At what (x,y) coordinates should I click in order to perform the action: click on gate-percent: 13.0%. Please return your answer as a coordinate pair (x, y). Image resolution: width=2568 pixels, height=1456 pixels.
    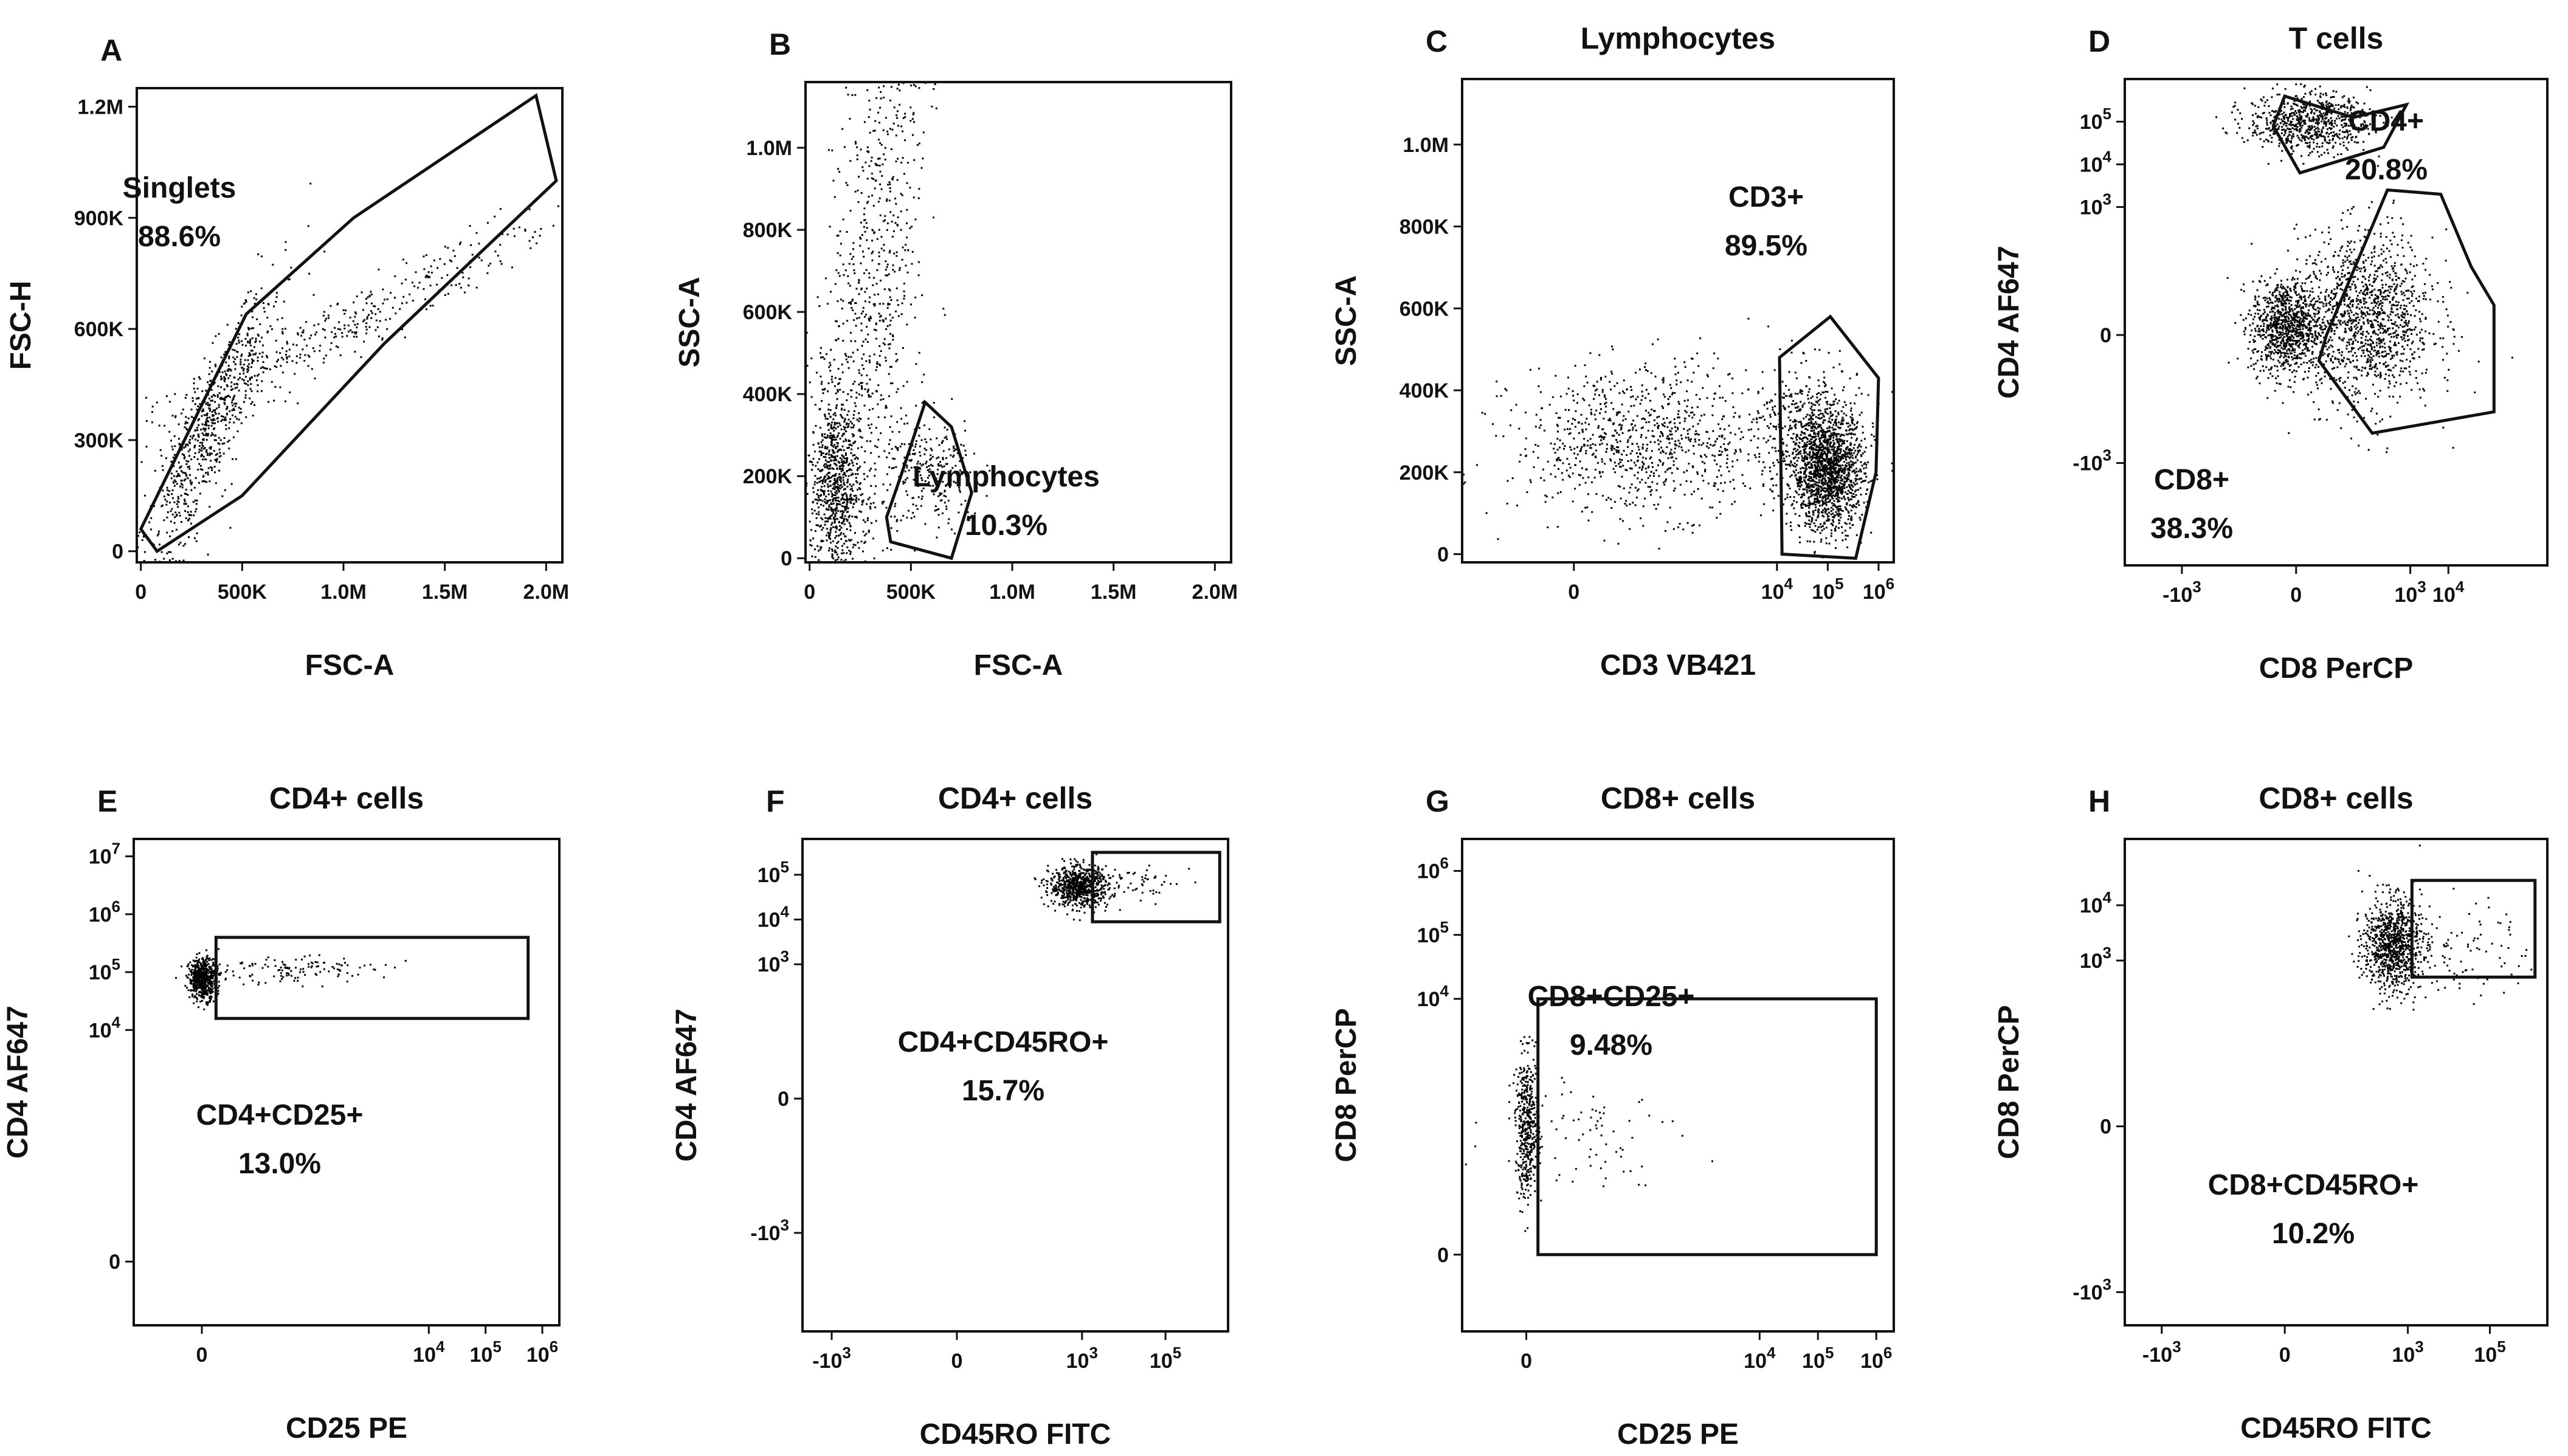
    Looking at the image, I should click on (279, 1164).